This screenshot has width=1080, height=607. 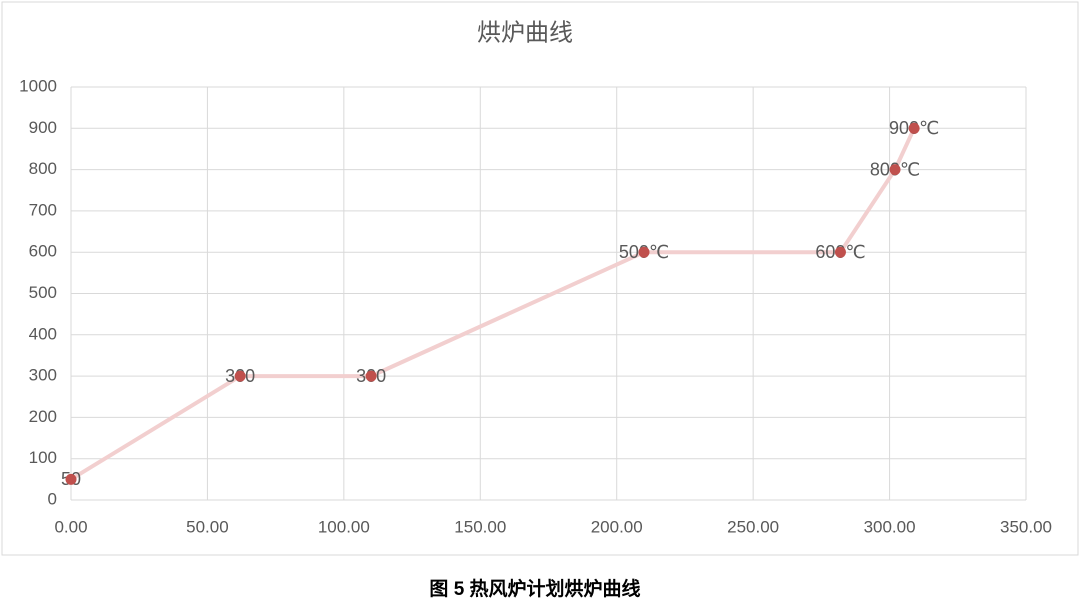 What do you see at coordinates (480, 526) in the screenshot?
I see `x-tick-label: 150.00` at bounding box center [480, 526].